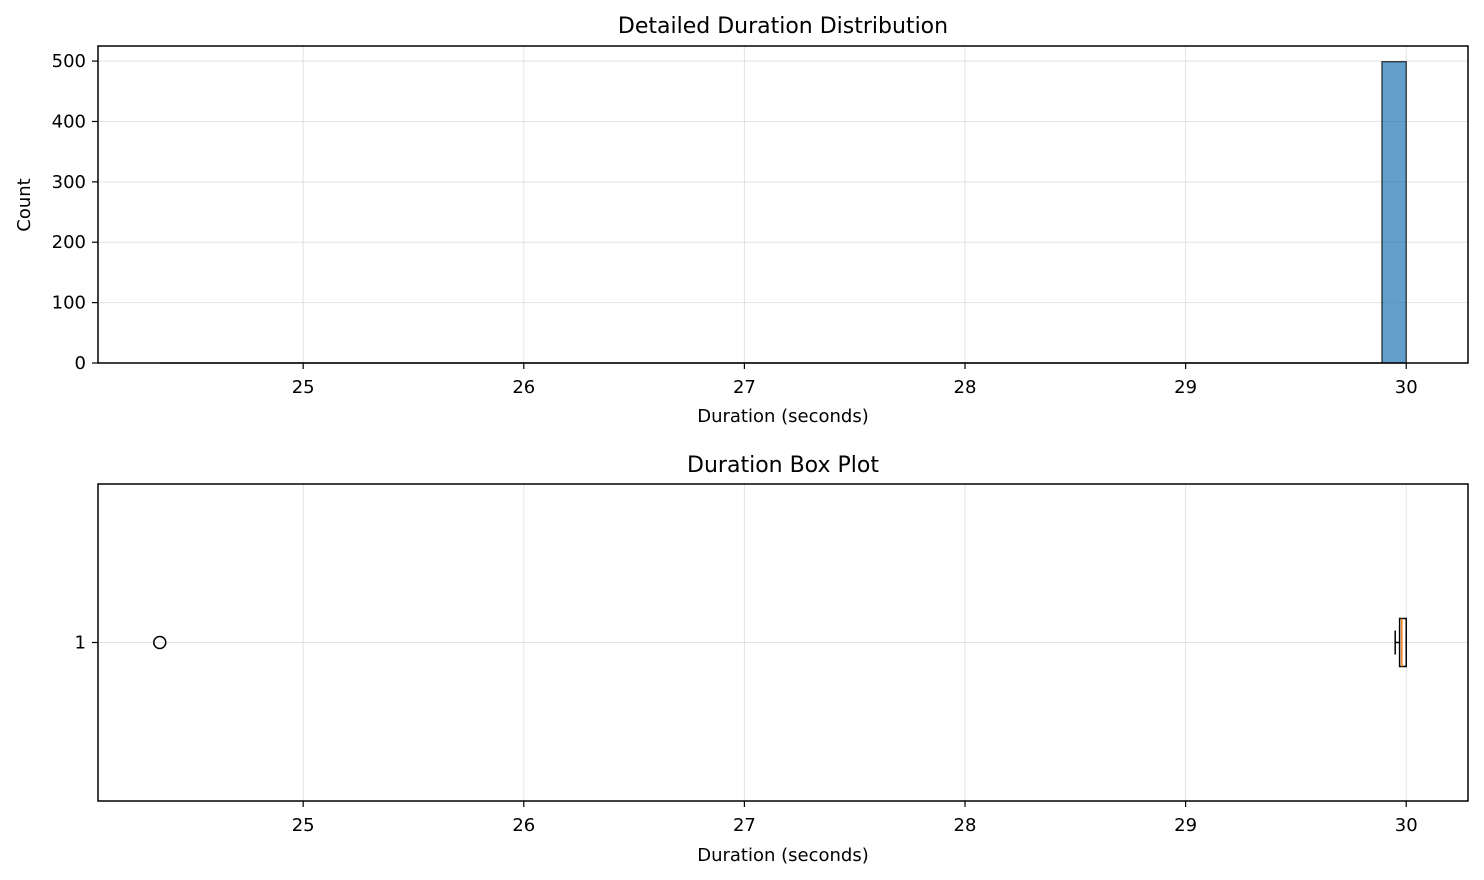  I want to click on histogram-x-tick-label: 27, so click(744, 387).